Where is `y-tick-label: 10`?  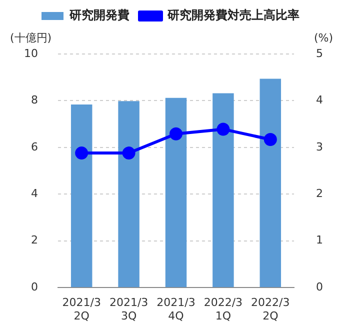
y-tick-label: 10 is located at coordinates (31, 53).